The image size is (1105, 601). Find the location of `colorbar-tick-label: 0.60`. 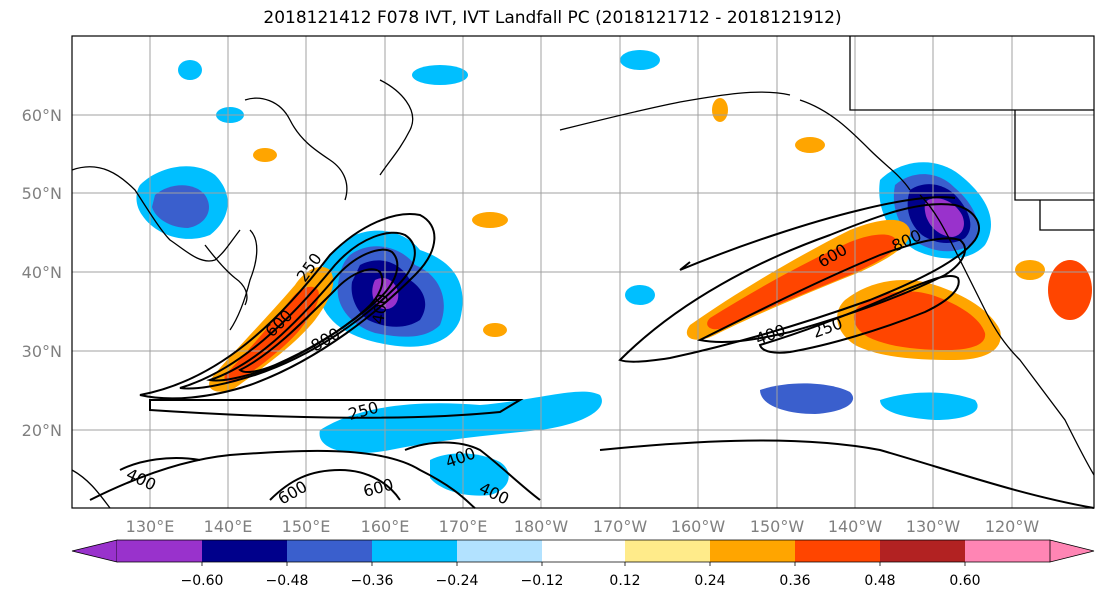

colorbar-tick-label: 0.60 is located at coordinates (964, 581).